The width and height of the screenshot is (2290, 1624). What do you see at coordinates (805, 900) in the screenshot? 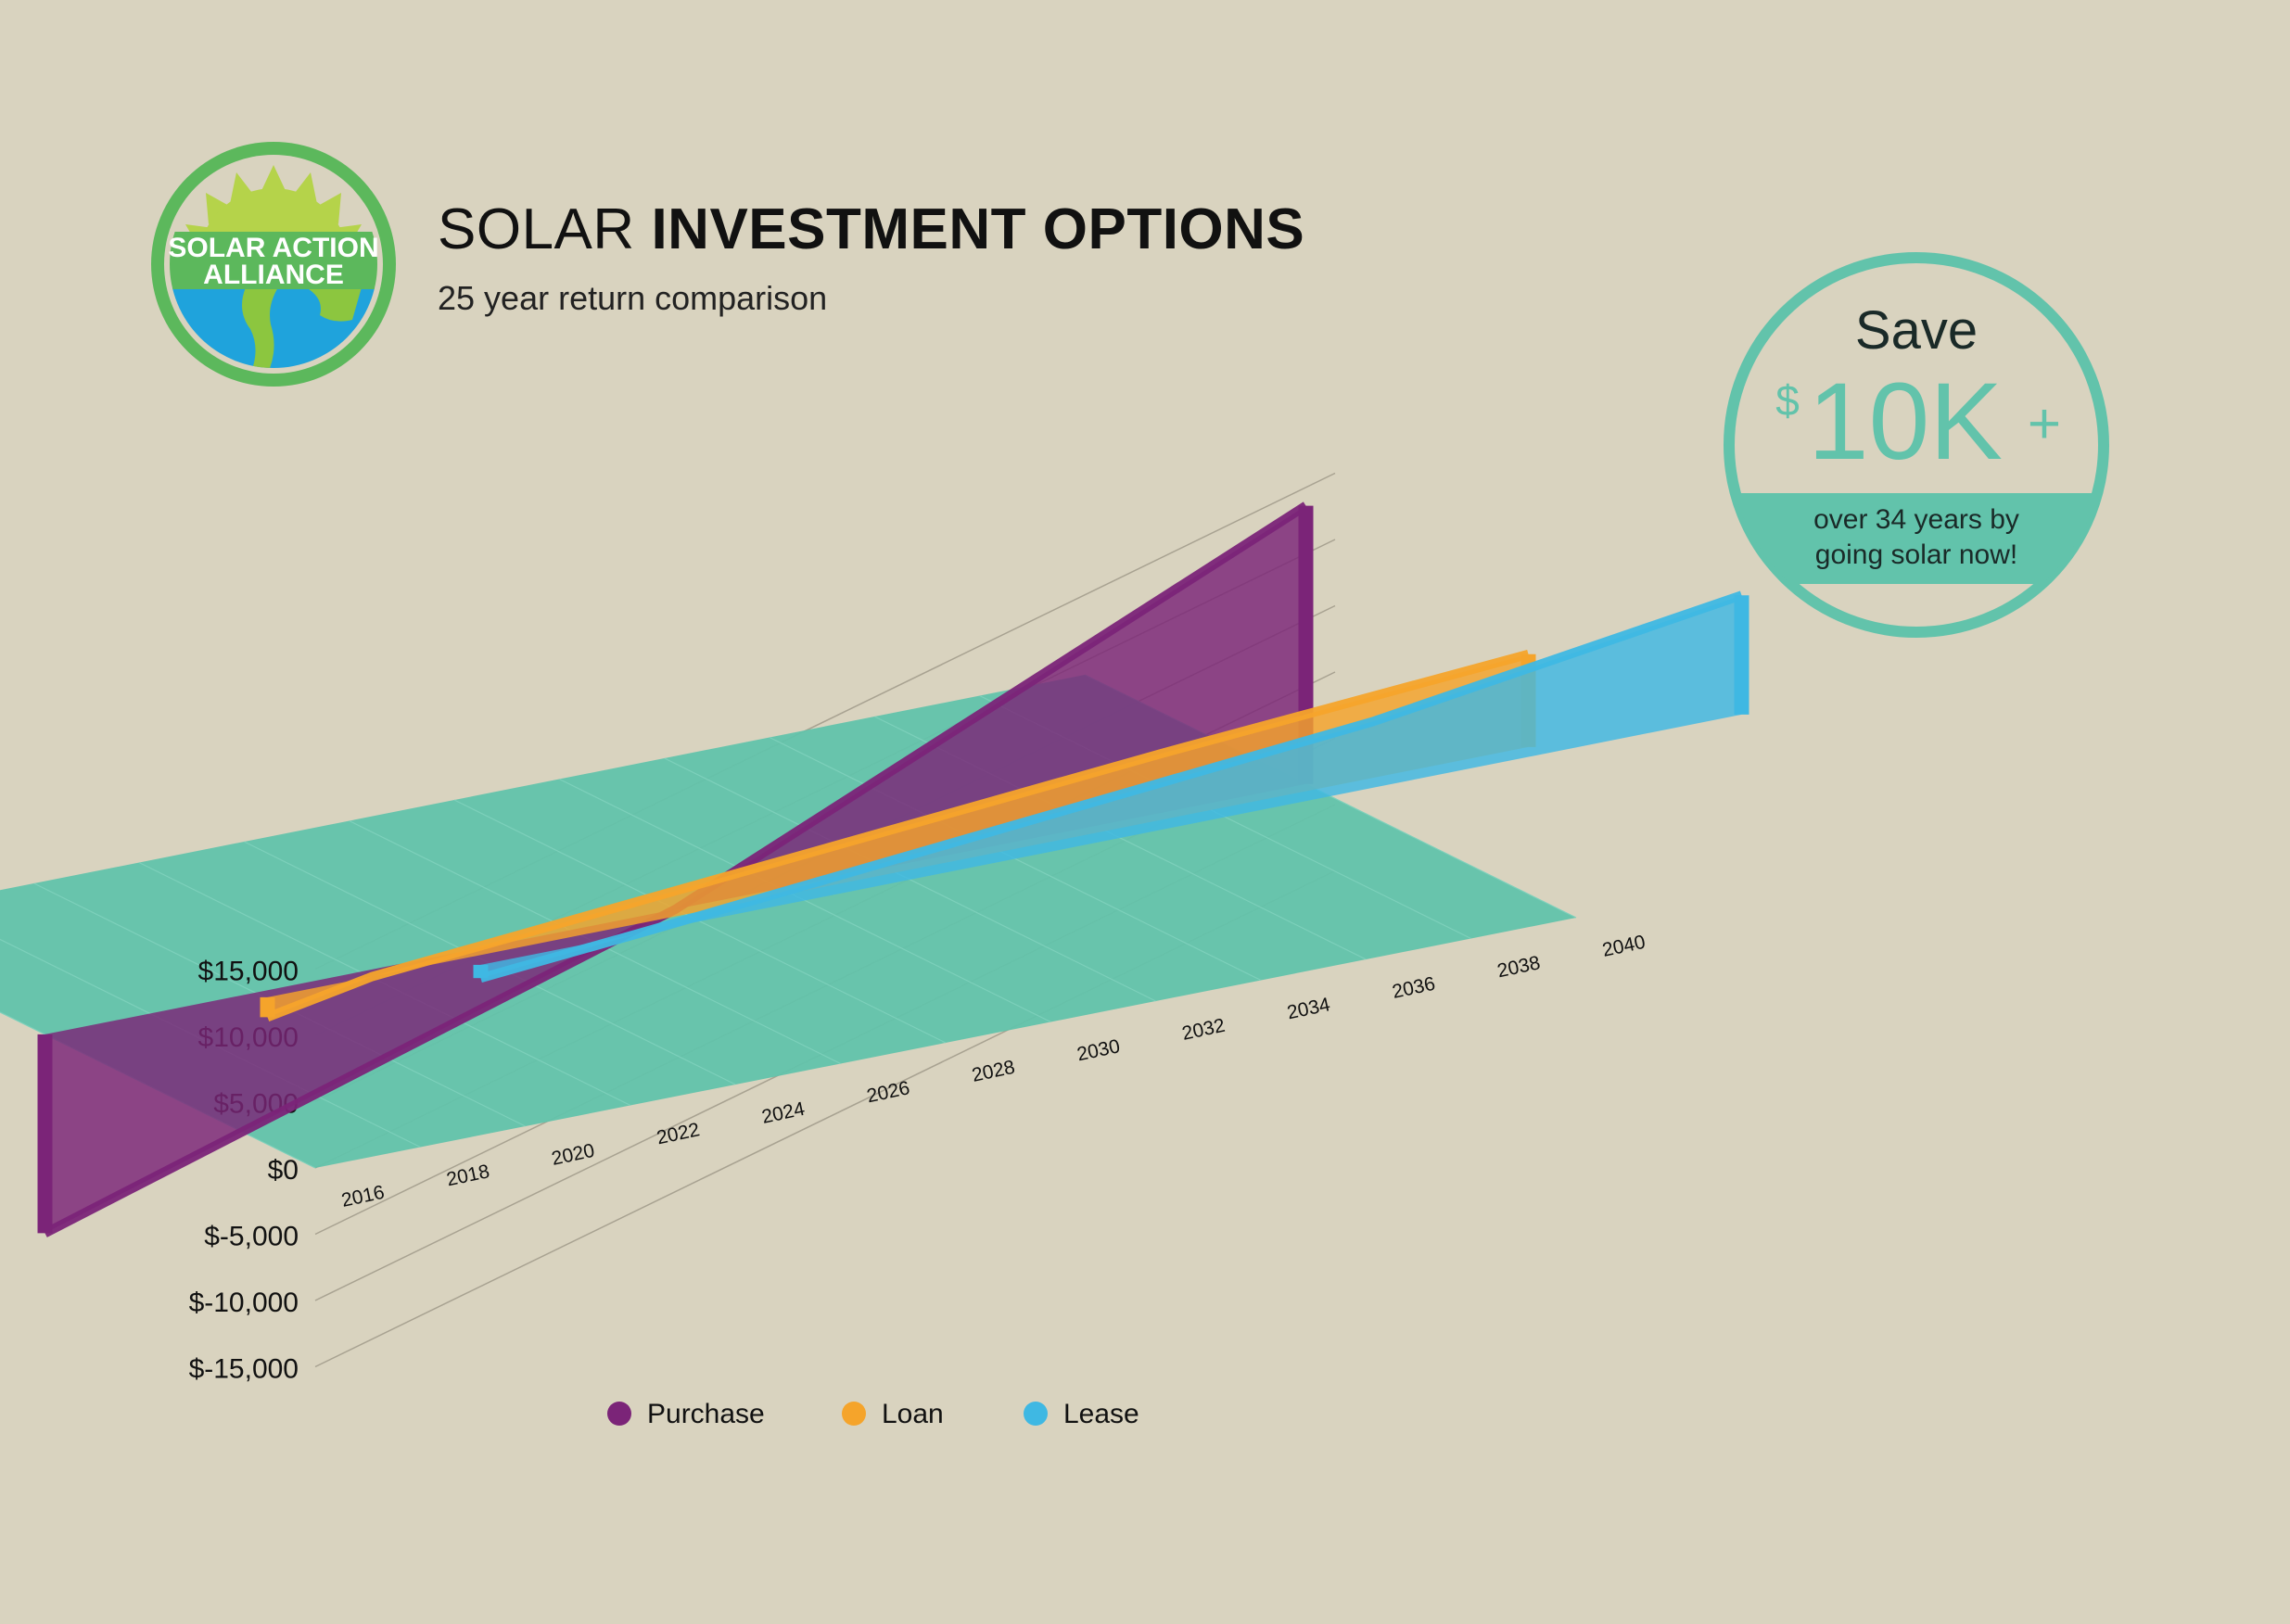
I see `floor-line-2030` at bounding box center [805, 900].